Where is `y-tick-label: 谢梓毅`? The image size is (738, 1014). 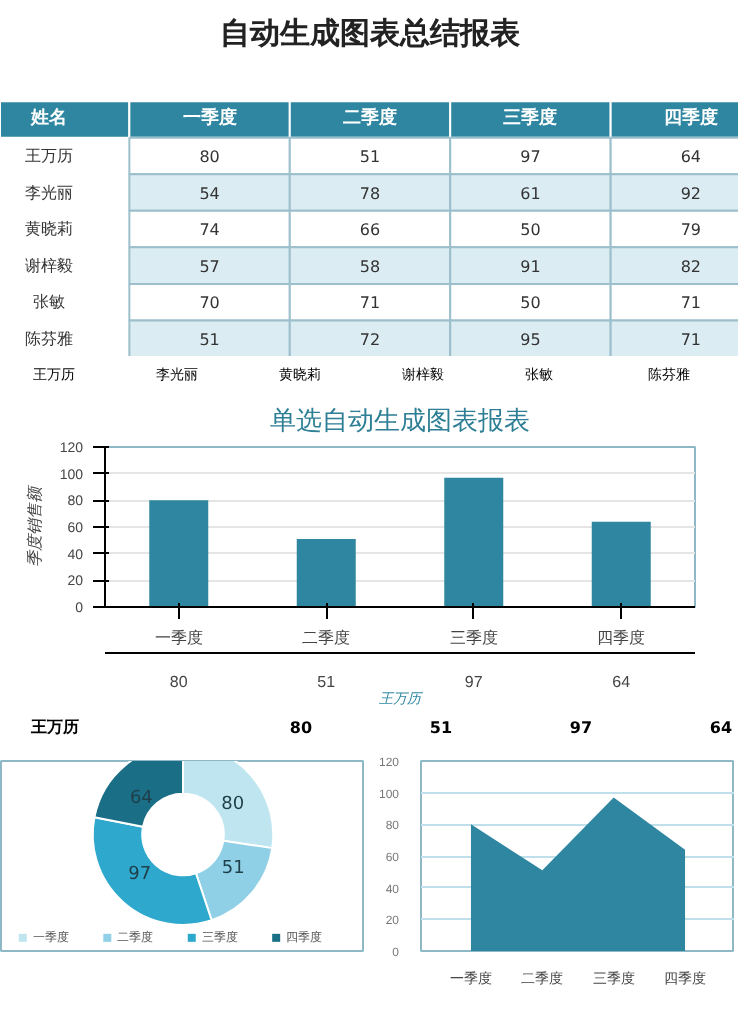
y-tick-label: 谢梓毅 is located at coordinates (49, 265).